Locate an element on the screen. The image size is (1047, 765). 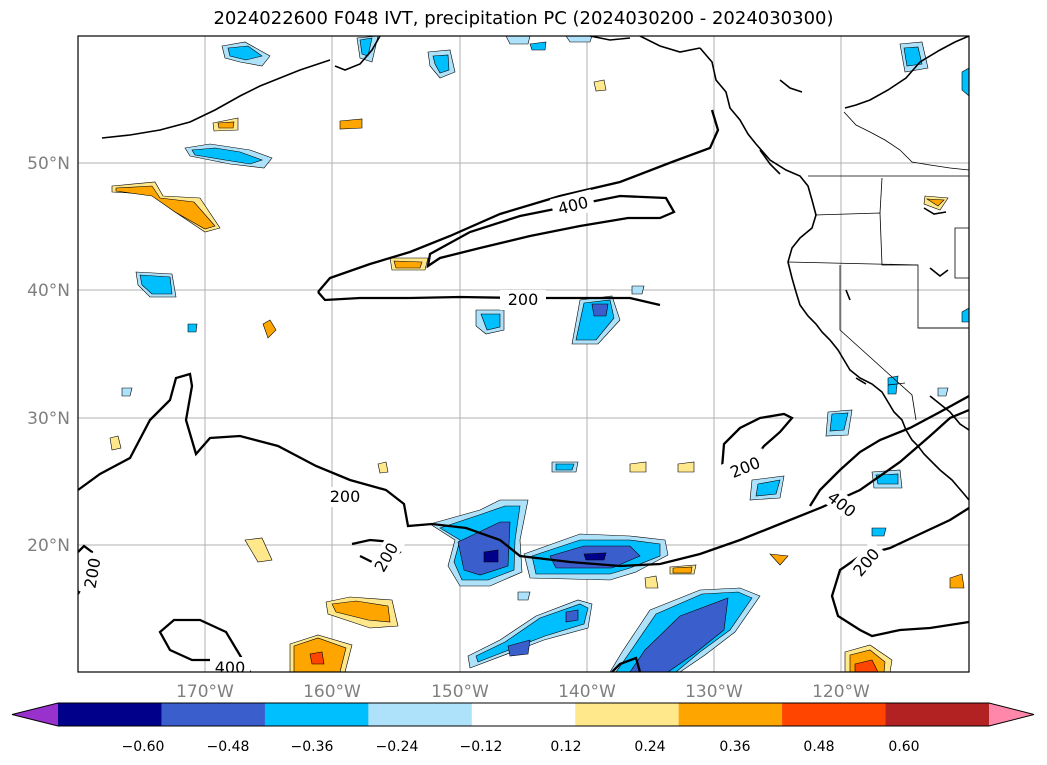
colorbar-tick: −0.24 is located at coordinates (397, 747).